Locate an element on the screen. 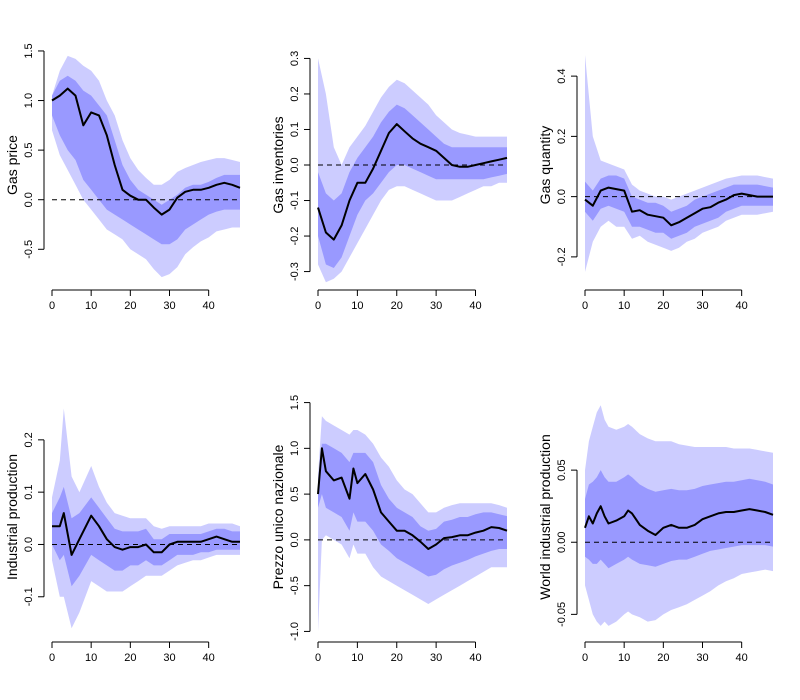 The height and width of the screenshot is (700, 800). chart-panel-1: -0.5 0.0 0.5 1.0 1.5 0 10 20 30 40 Gas price is located at coordinates (122, 177).